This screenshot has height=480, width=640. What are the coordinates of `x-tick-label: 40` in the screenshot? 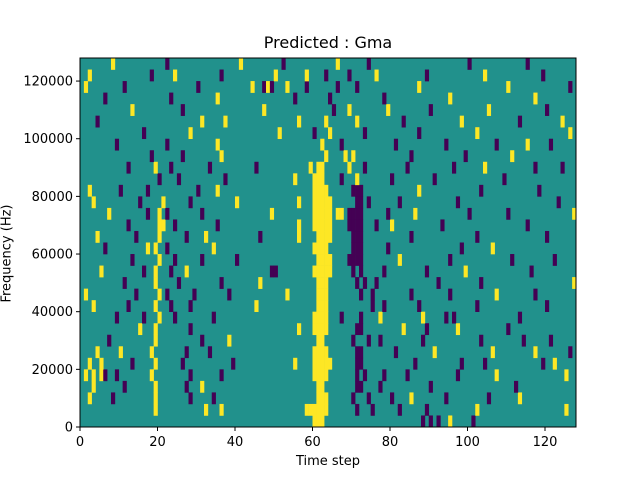 It's located at (235, 442).